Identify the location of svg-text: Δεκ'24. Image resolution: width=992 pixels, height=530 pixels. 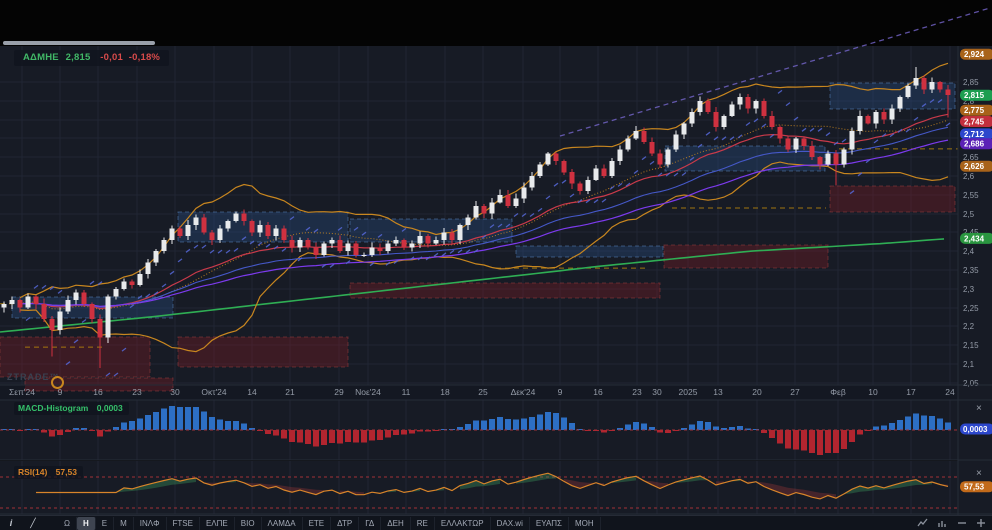
(523, 392).